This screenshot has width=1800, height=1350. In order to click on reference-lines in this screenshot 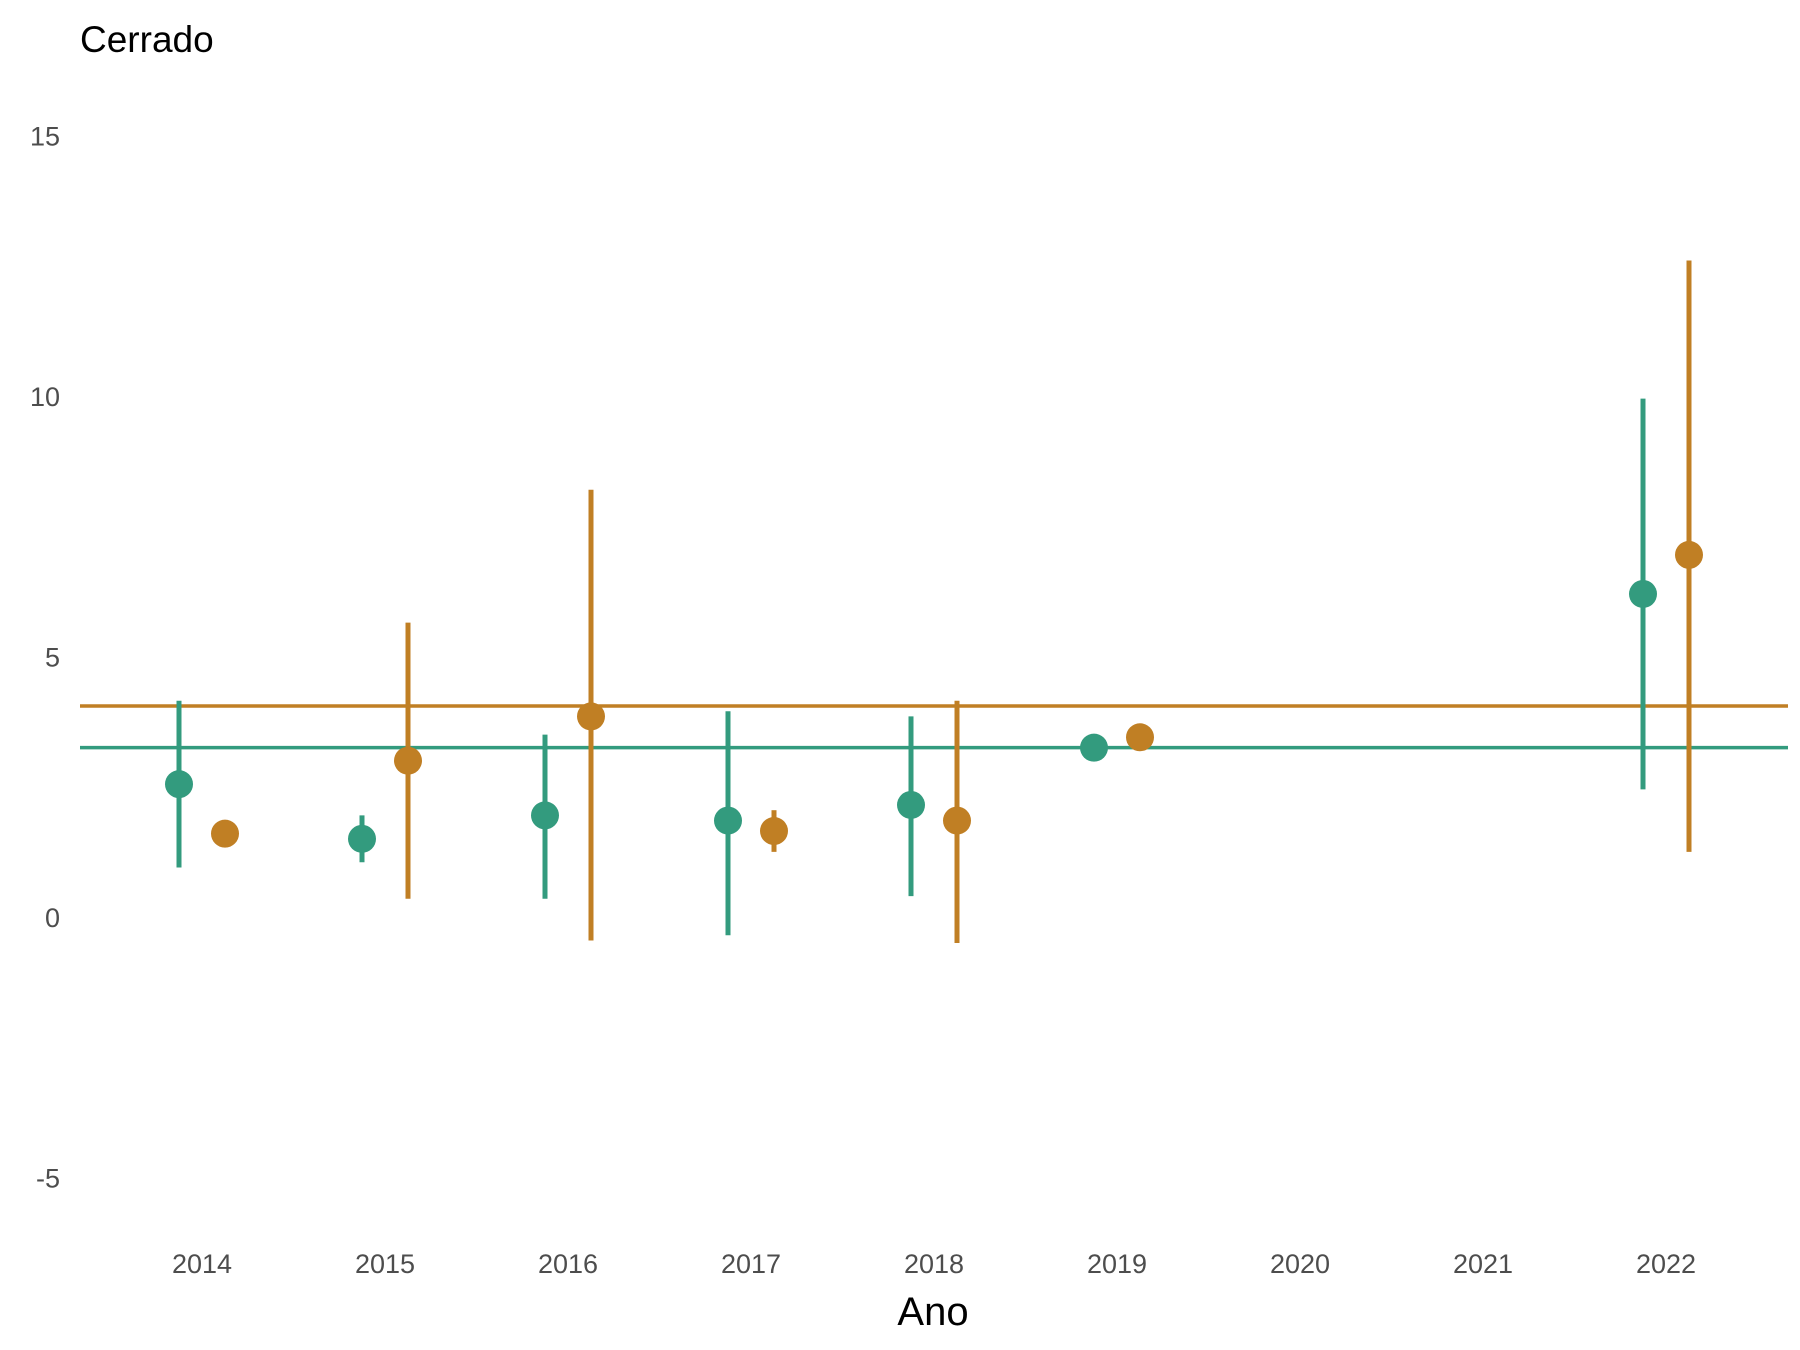, I will do `click(934, 727)`.